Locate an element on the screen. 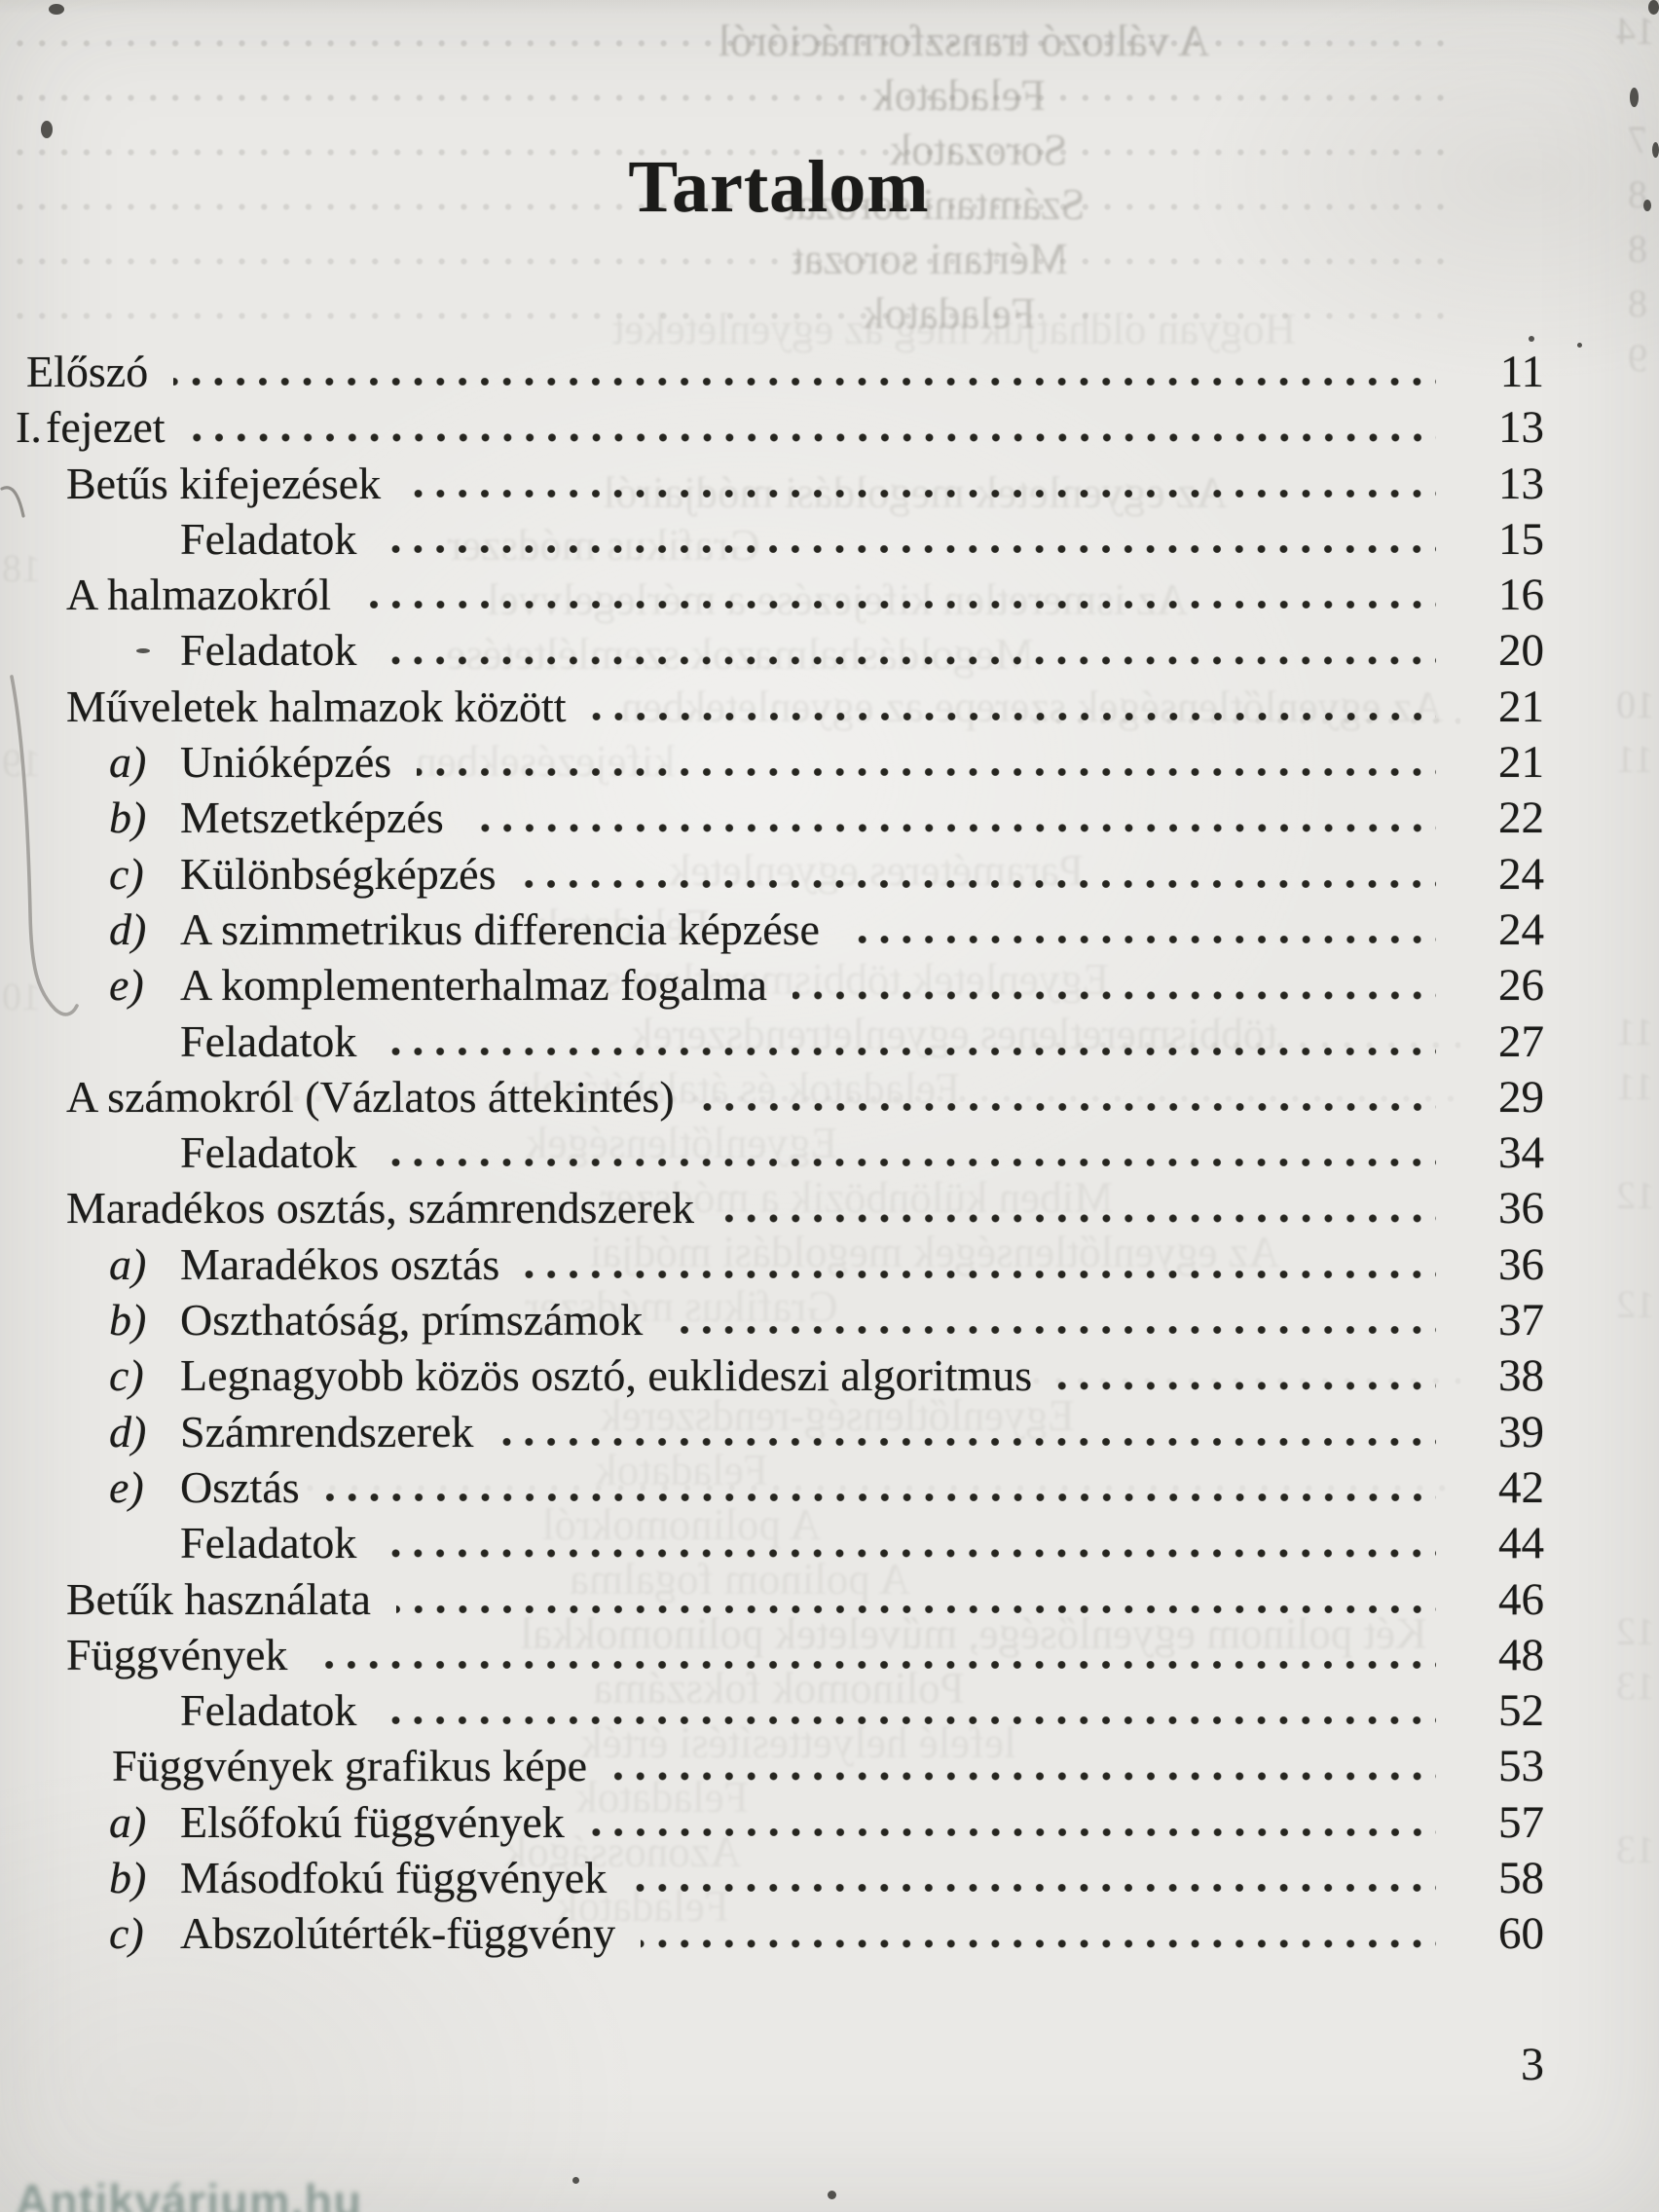 The height and width of the screenshot is (2212, 1659). toc-entry: c) Különbségképzés 24 is located at coordinates (772, 873).